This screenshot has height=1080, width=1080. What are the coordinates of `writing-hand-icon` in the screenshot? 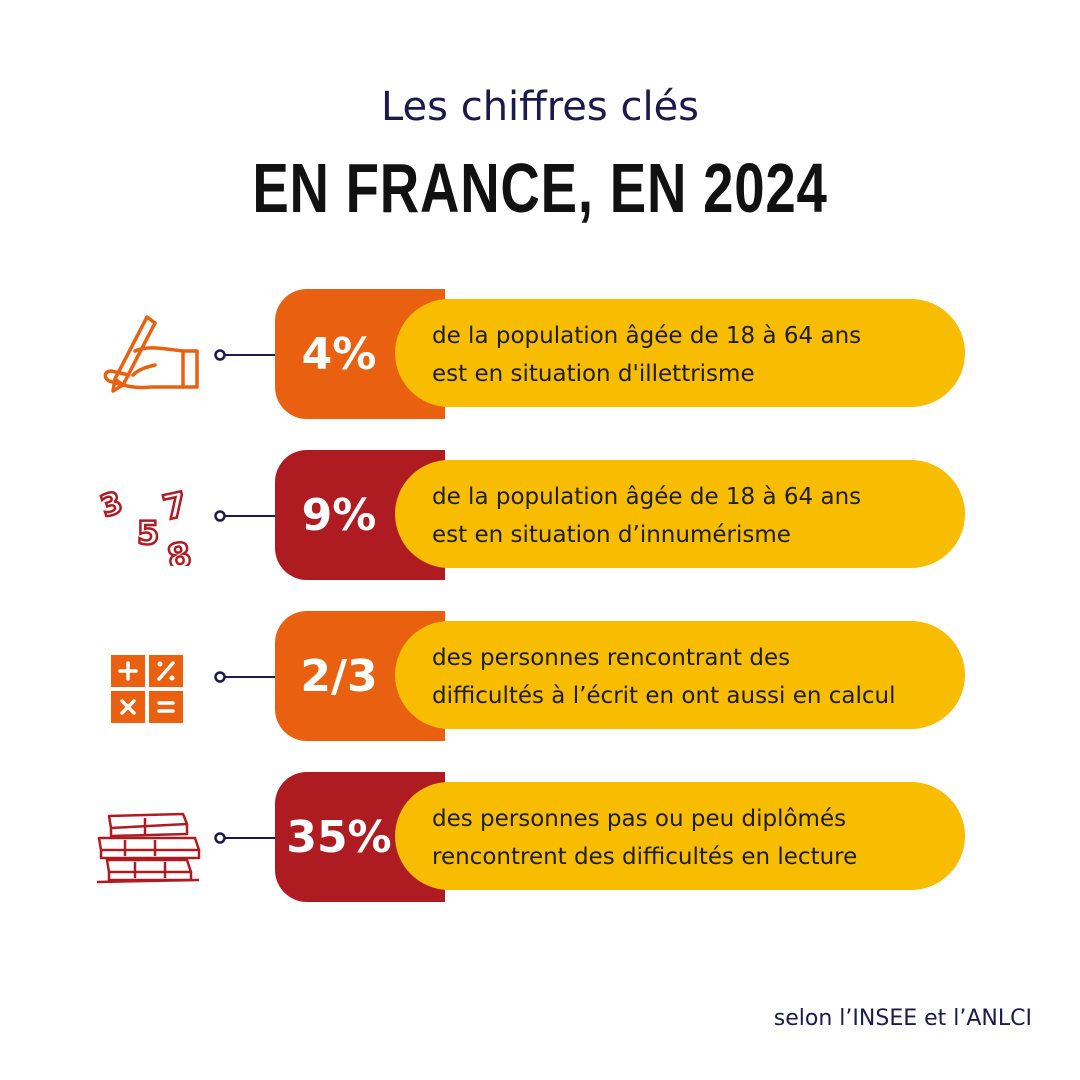 It's located at (150, 355).